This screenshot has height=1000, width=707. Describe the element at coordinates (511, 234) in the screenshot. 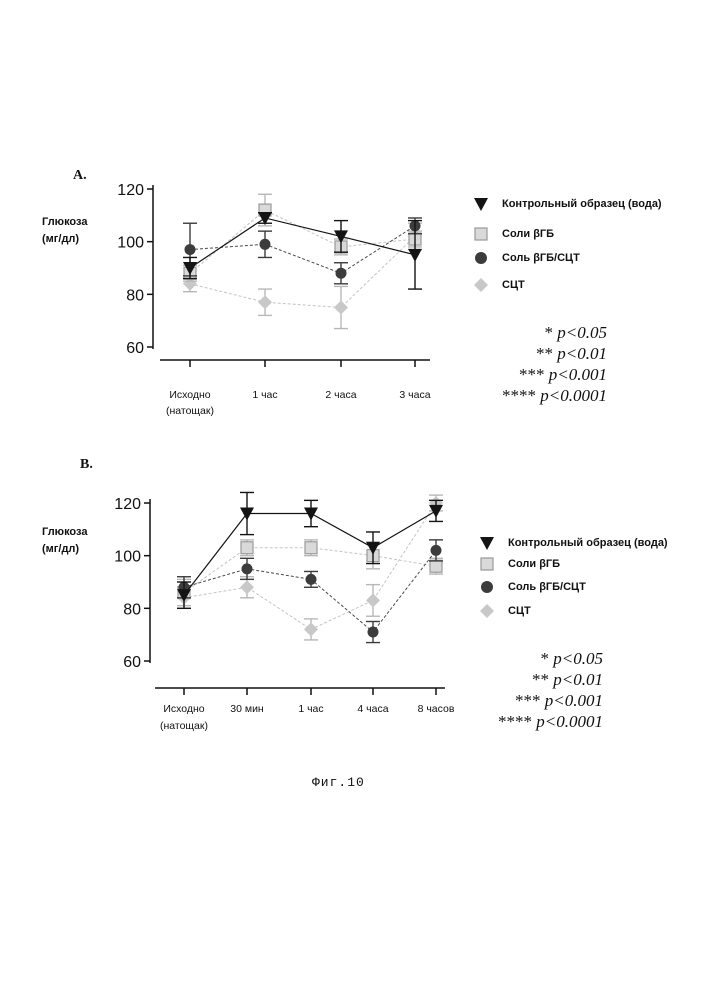

I see `panel-a-legend-item-bhb-salts: Соли βГБ` at that location.